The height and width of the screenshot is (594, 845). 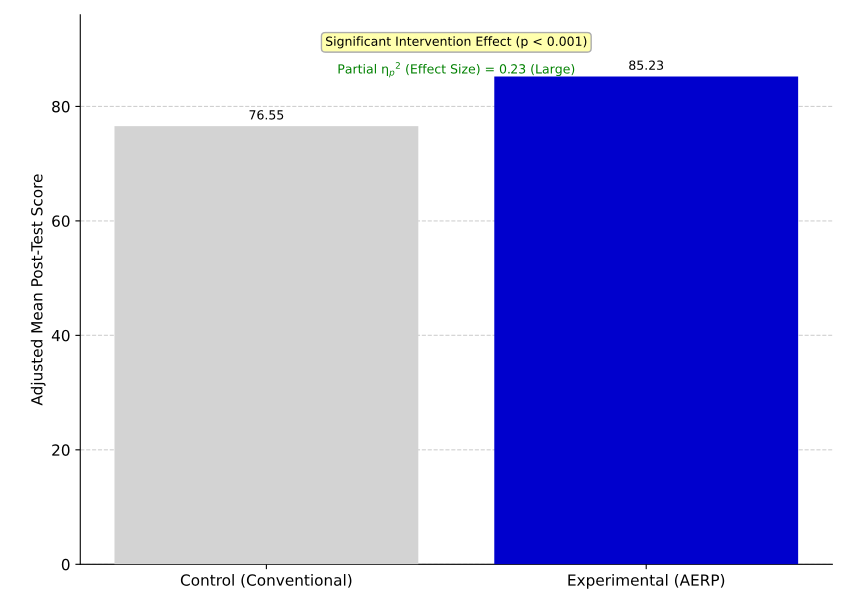 I want to click on y-axis-title: Adjusted Mean Post-Test Score, so click(x=38, y=290).